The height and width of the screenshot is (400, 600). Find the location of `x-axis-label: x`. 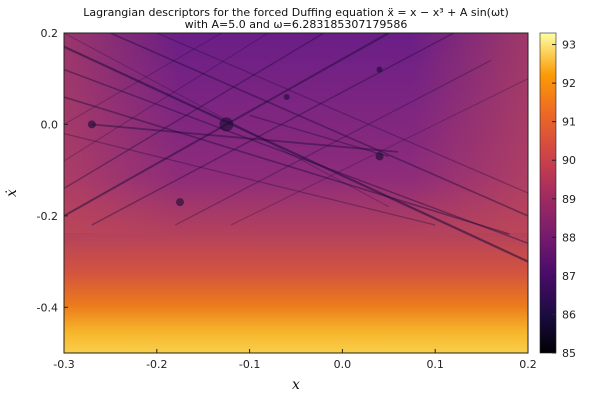

x-axis-label: x is located at coordinates (296, 385).